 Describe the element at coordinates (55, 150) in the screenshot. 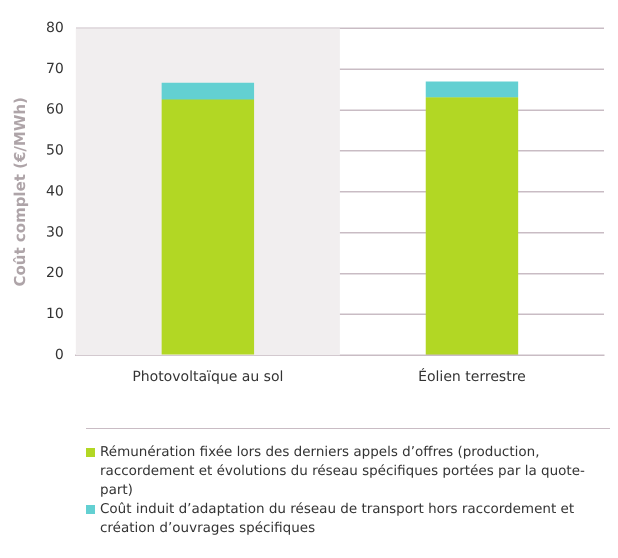

I see `y-tick-label: 50` at that location.